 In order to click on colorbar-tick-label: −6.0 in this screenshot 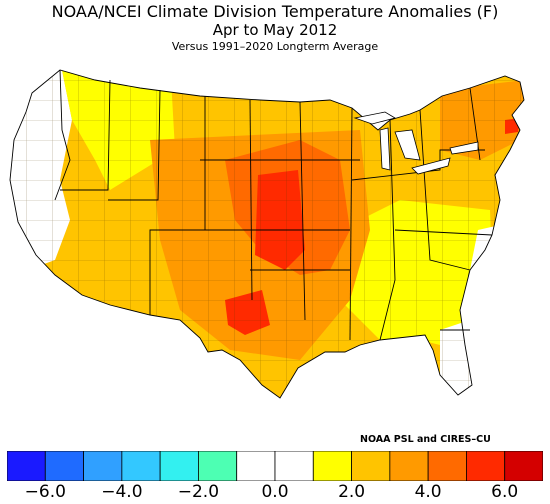, I will do `click(45, 492)`.